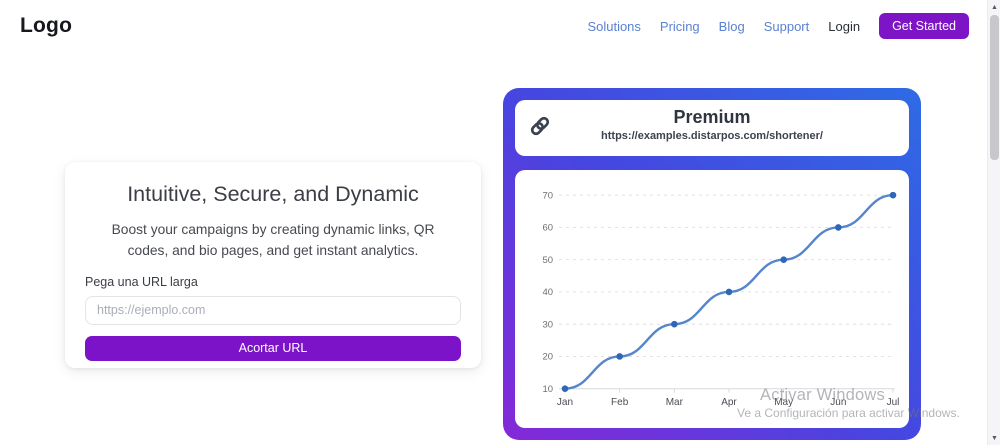 Image resolution: width=1000 pixels, height=445 pixels. What do you see at coordinates (273, 348) in the screenshot?
I see `shorten-url-button: Acortar URL` at bounding box center [273, 348].